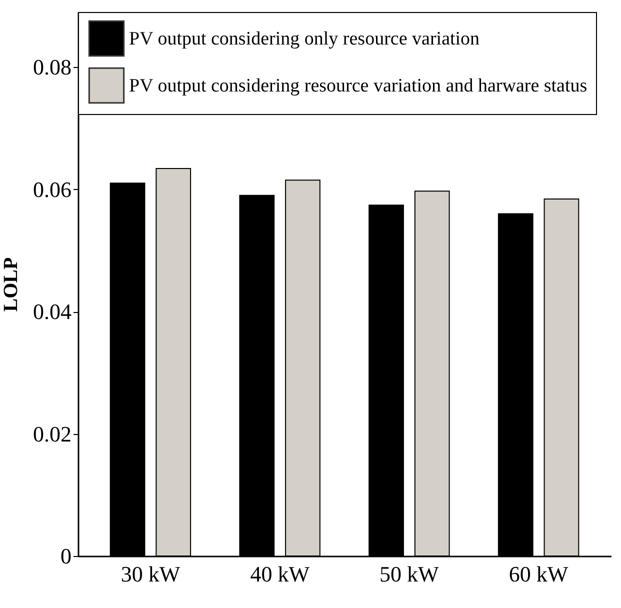 The image size is (621, 608). What do you see at coordinates (538, 574) in the screenshot?
I see `x-tick-label: 60 kW` at bounding box center [538, 574].